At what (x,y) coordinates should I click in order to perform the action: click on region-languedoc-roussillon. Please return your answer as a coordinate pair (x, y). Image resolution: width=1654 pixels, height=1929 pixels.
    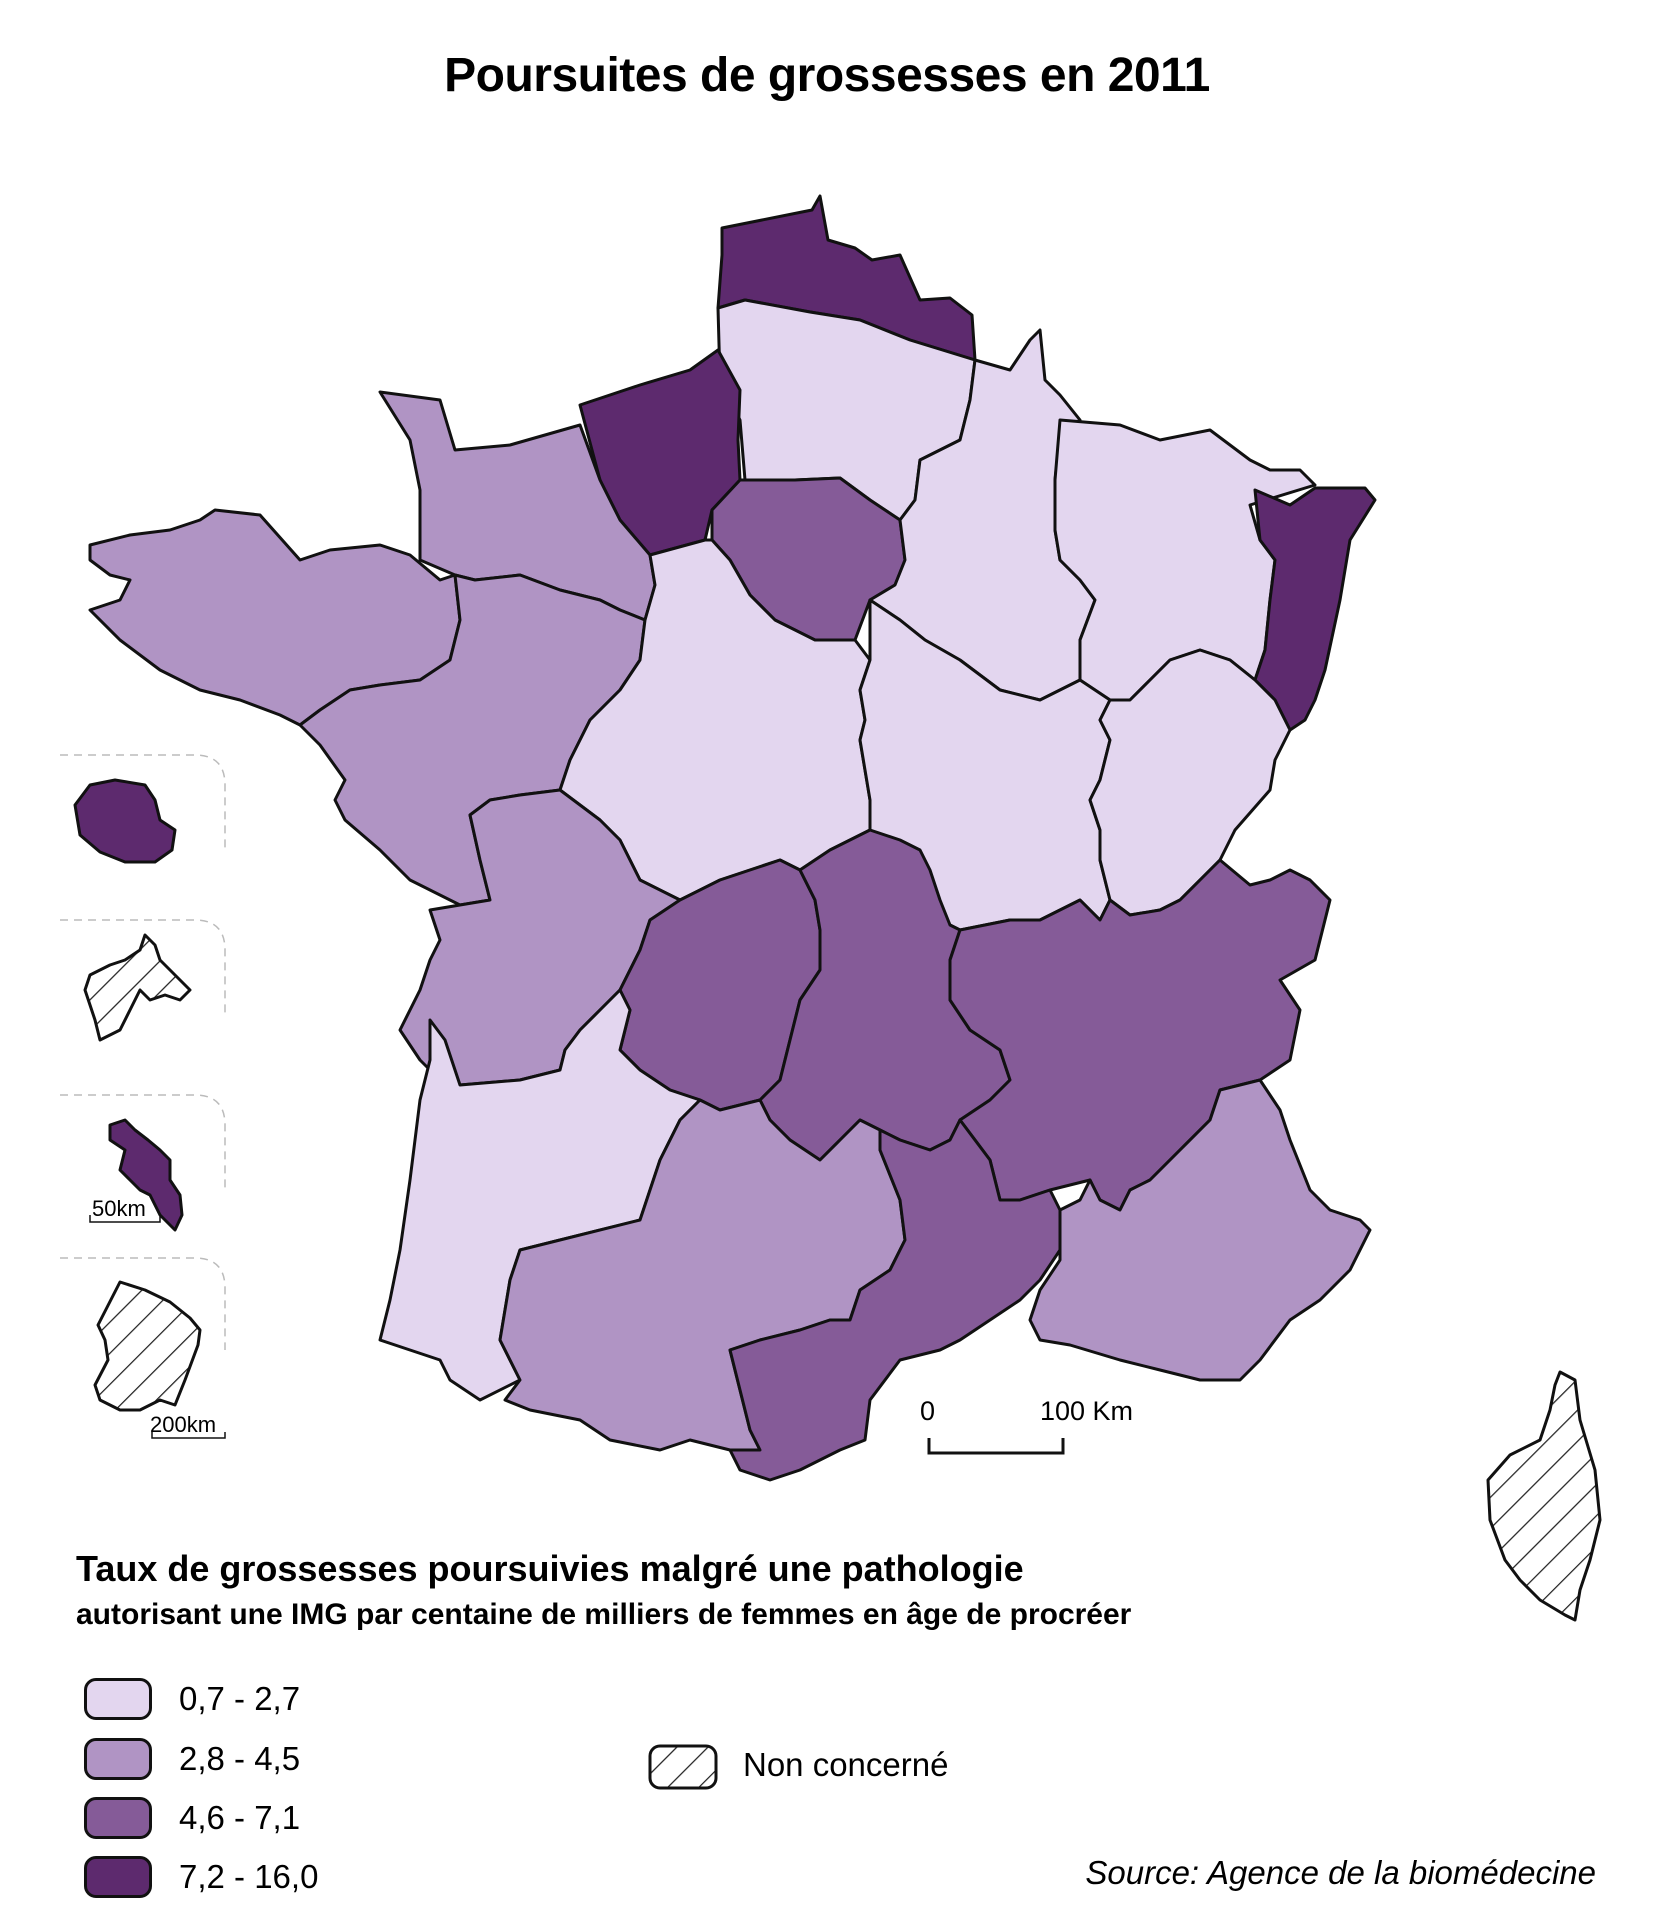
    Looking at the image, I should click on (895, 1300).